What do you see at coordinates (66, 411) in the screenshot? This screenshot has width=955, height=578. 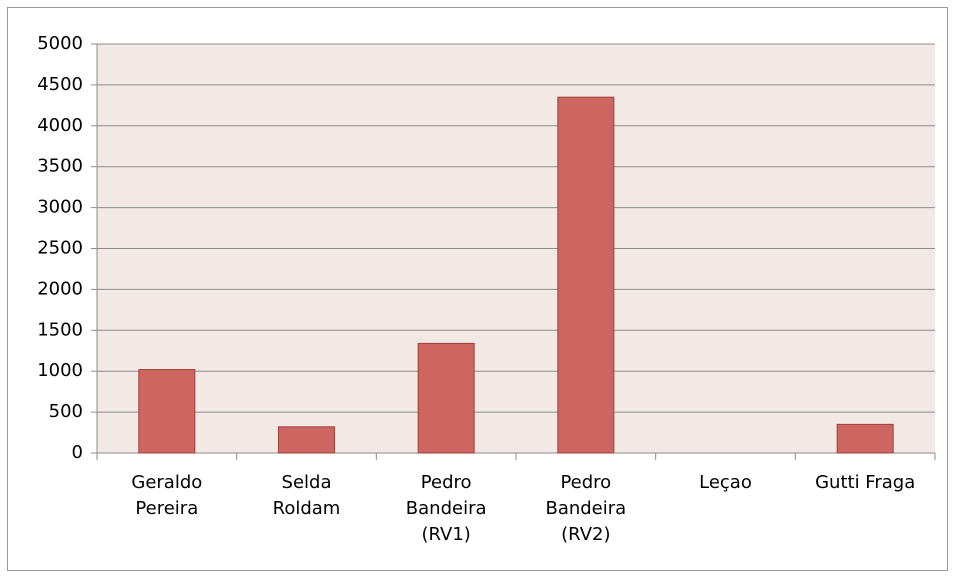 I see `y-tick-label: 500` at bounding box center [66, 411].